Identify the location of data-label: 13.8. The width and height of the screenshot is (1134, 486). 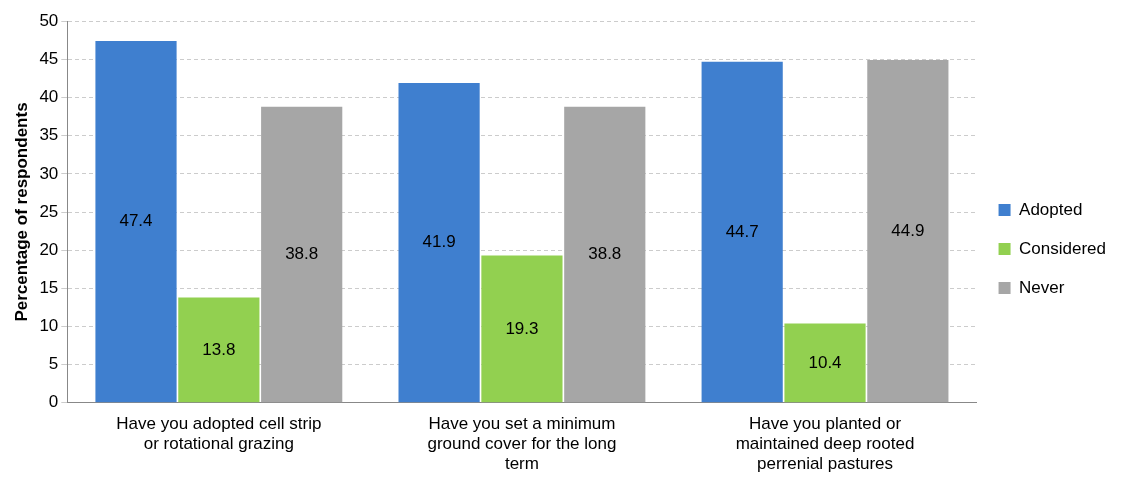
(219, 349).